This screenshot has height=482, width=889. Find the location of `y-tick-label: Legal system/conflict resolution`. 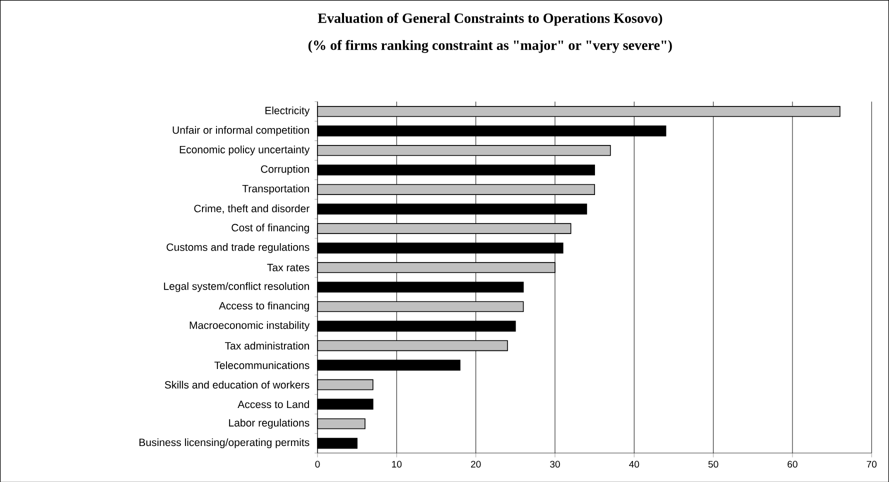

y-tick-label: Legal system/conflict resolution is located at coordinates (236, 287).